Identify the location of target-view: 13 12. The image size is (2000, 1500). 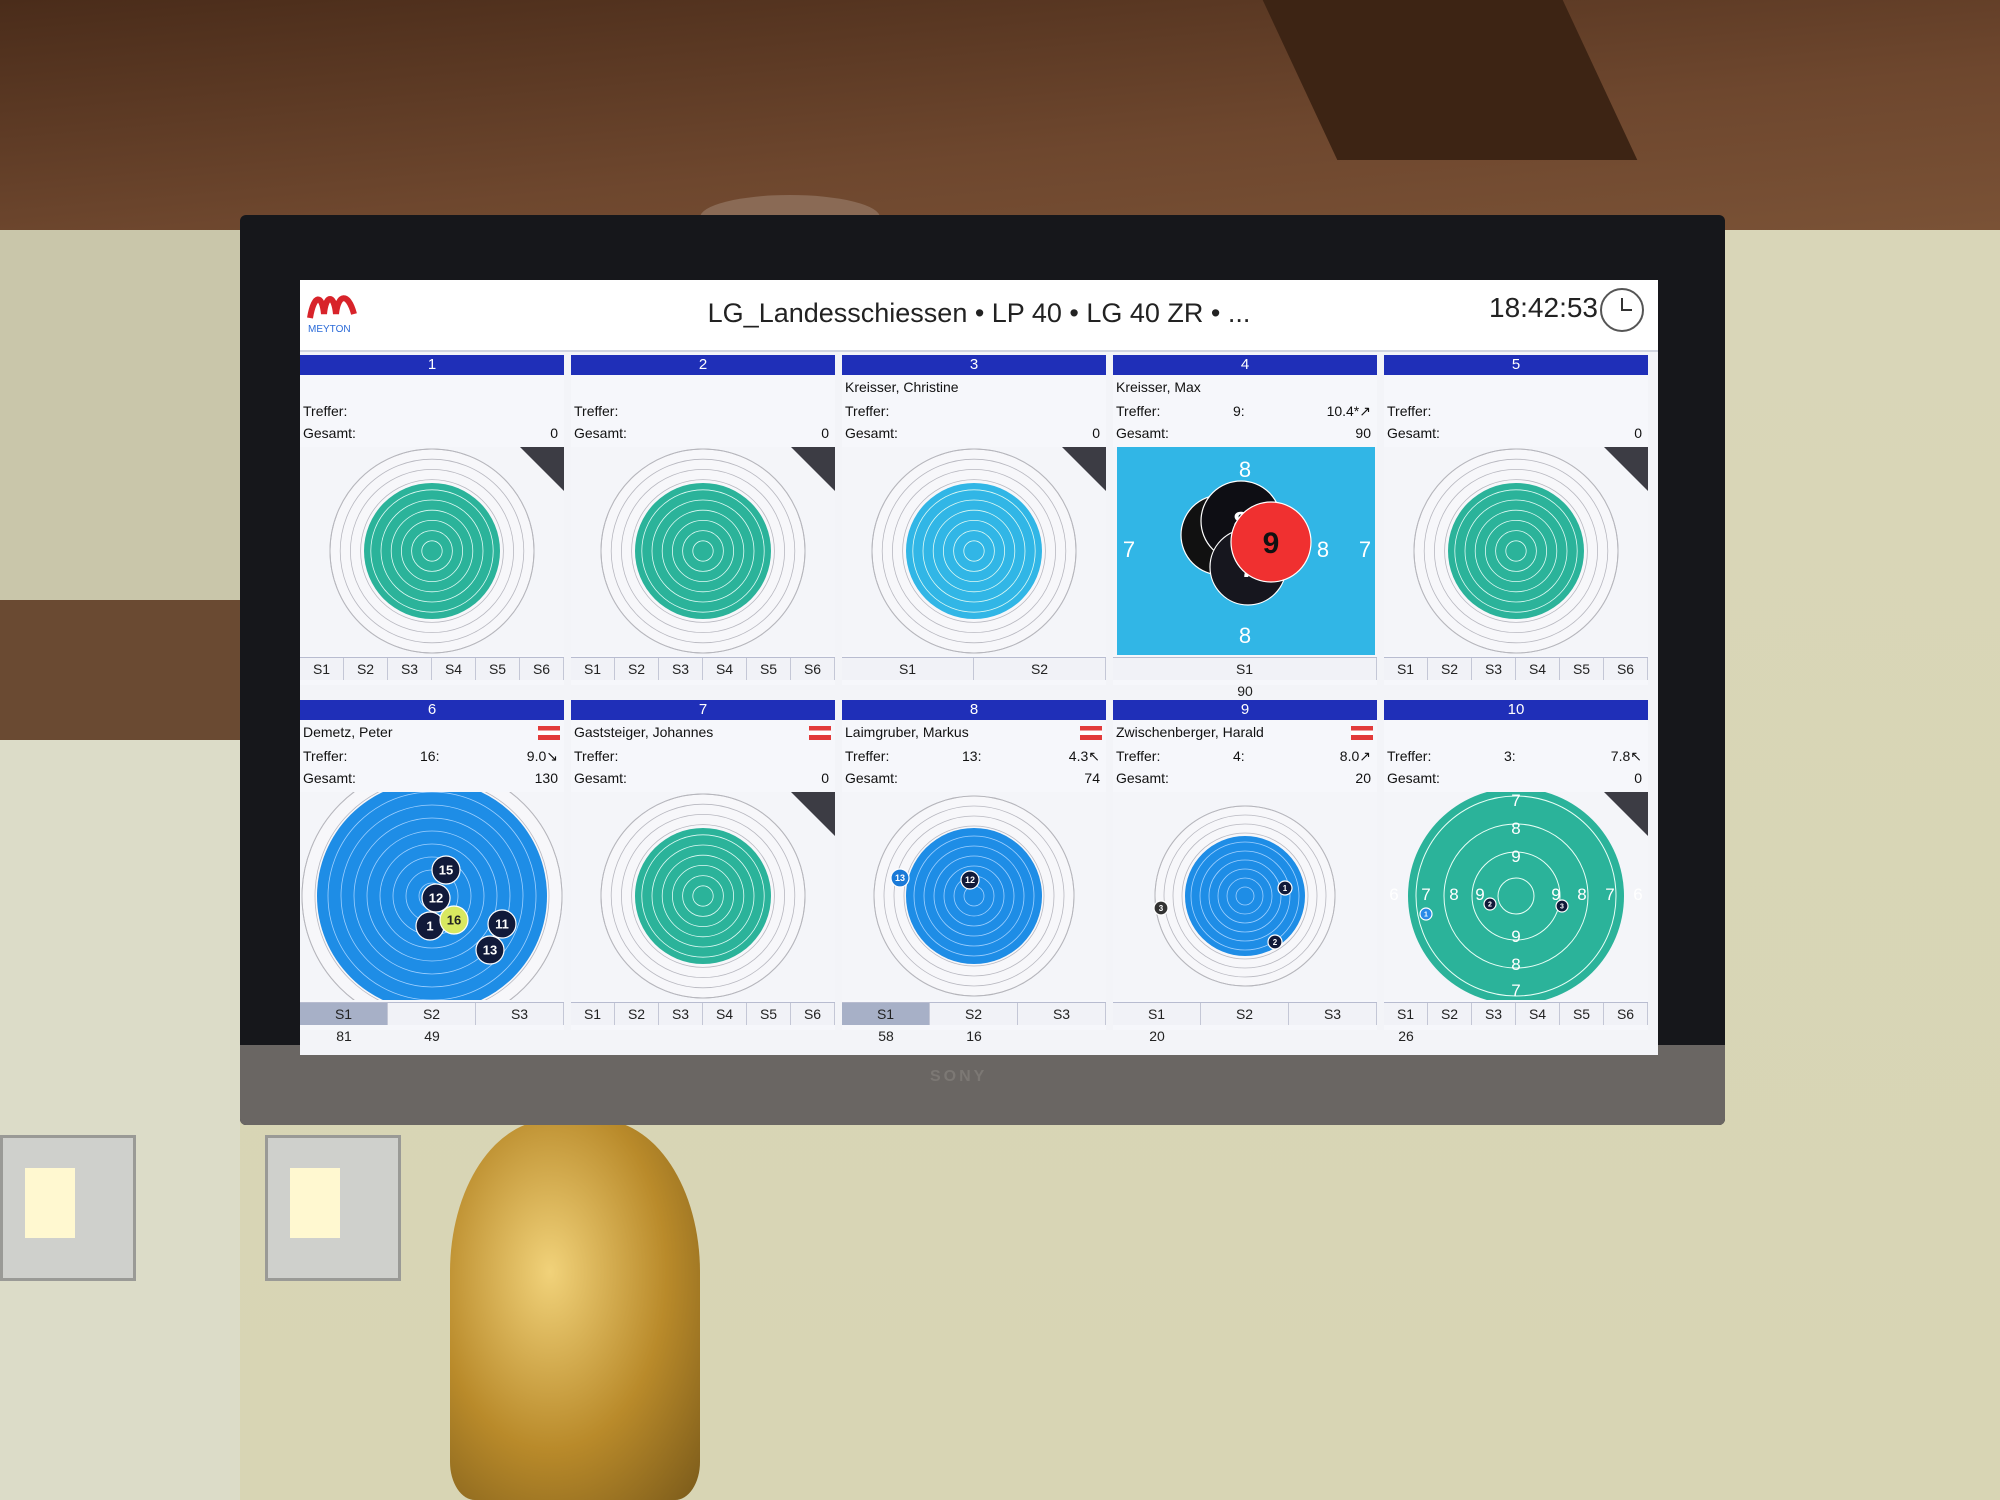
(974, 896).